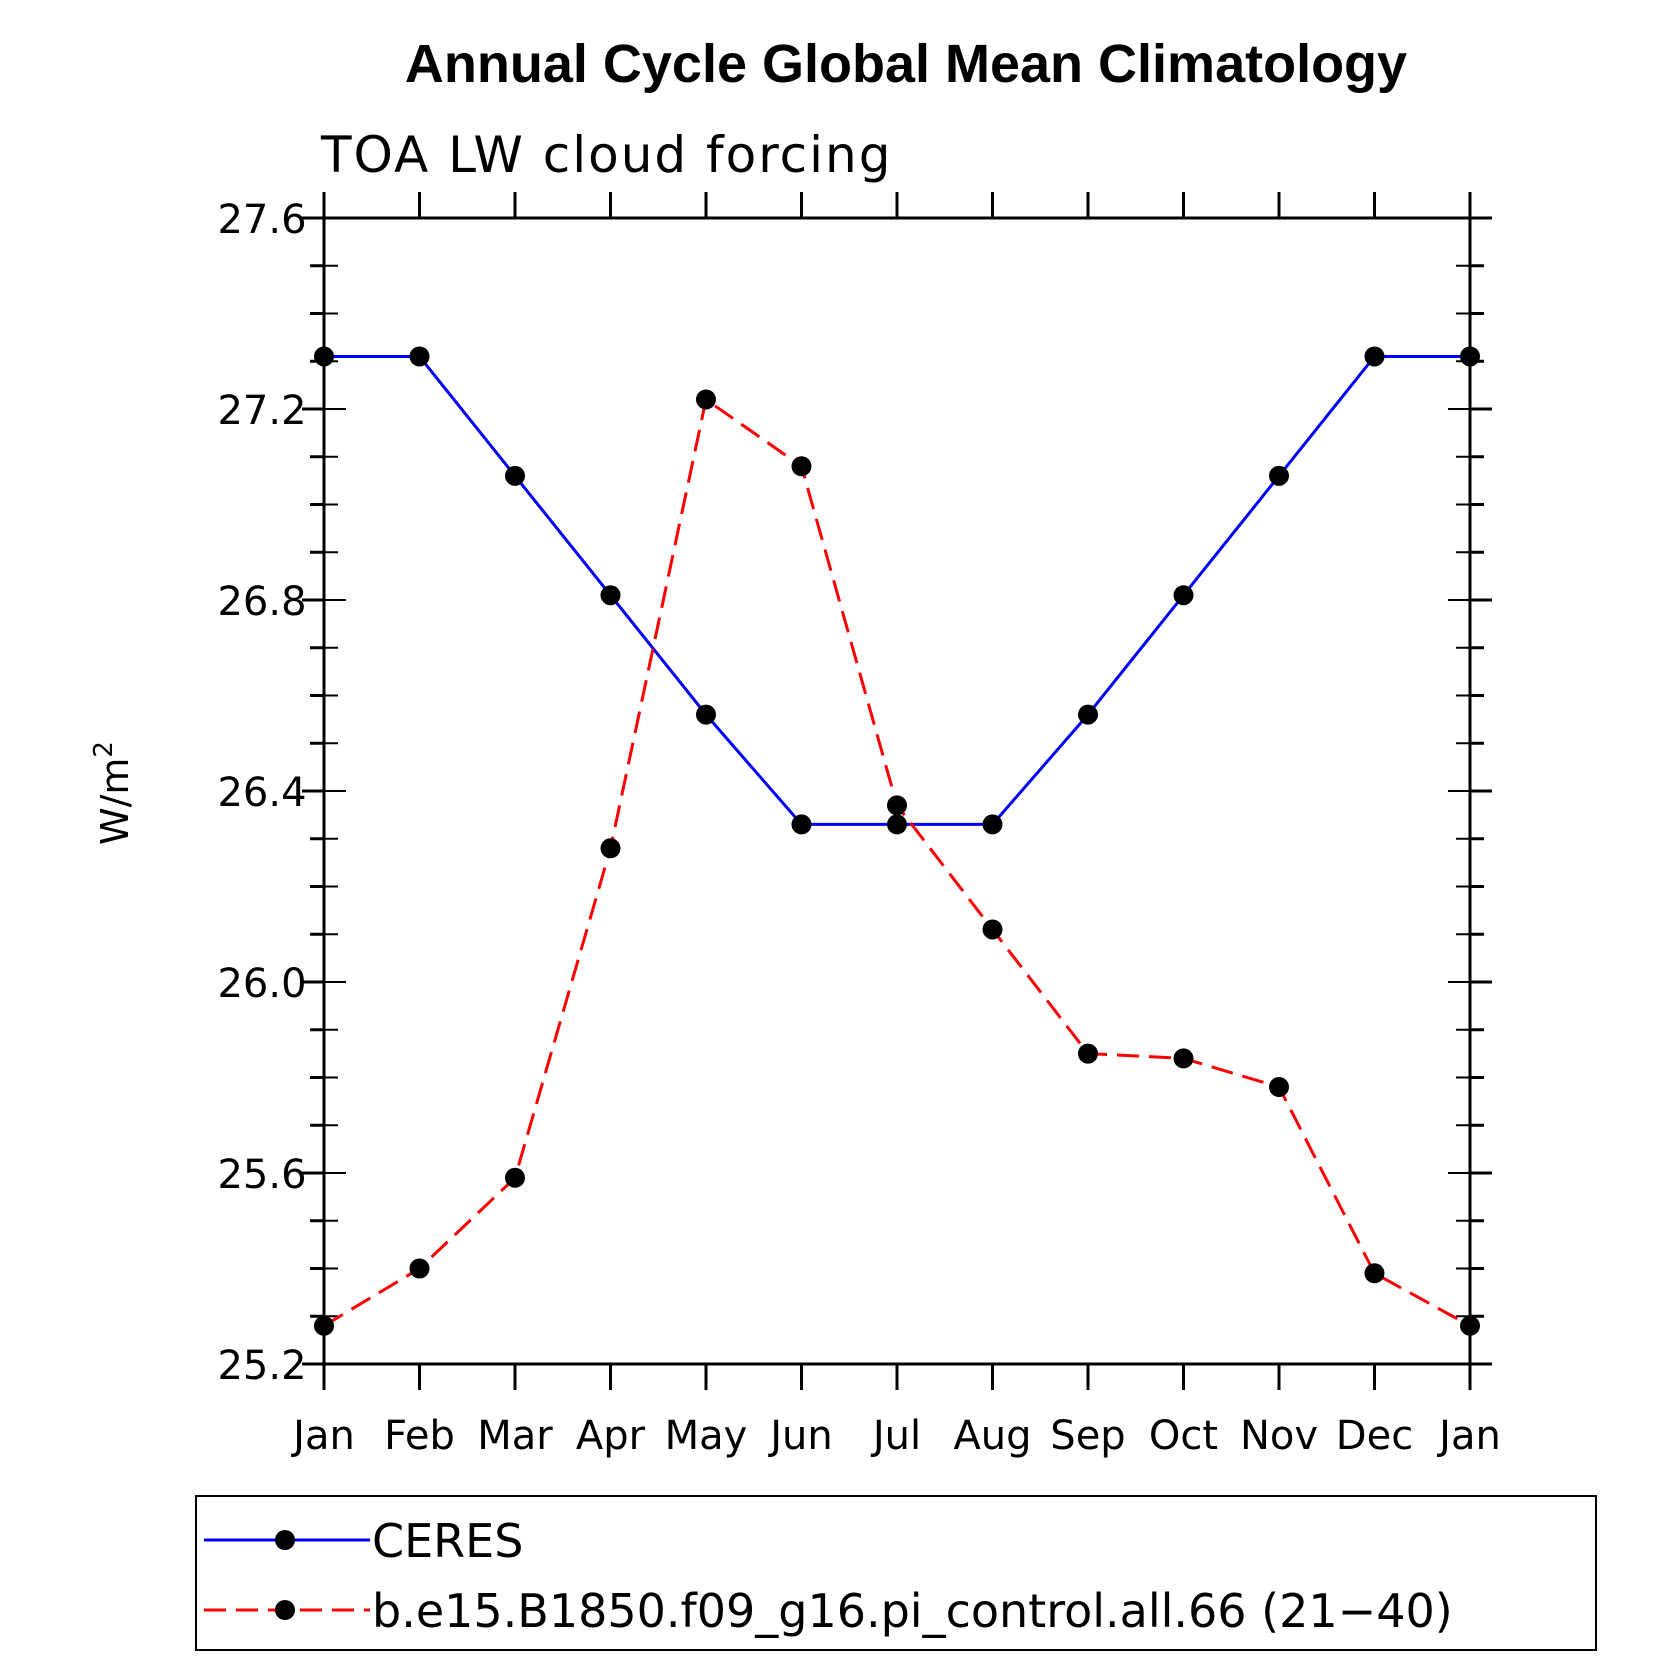 Image resolution: width=1680 pixels, height=1680 pixels. I want to click on x-tick-label: Apr, so click(611, 1436).